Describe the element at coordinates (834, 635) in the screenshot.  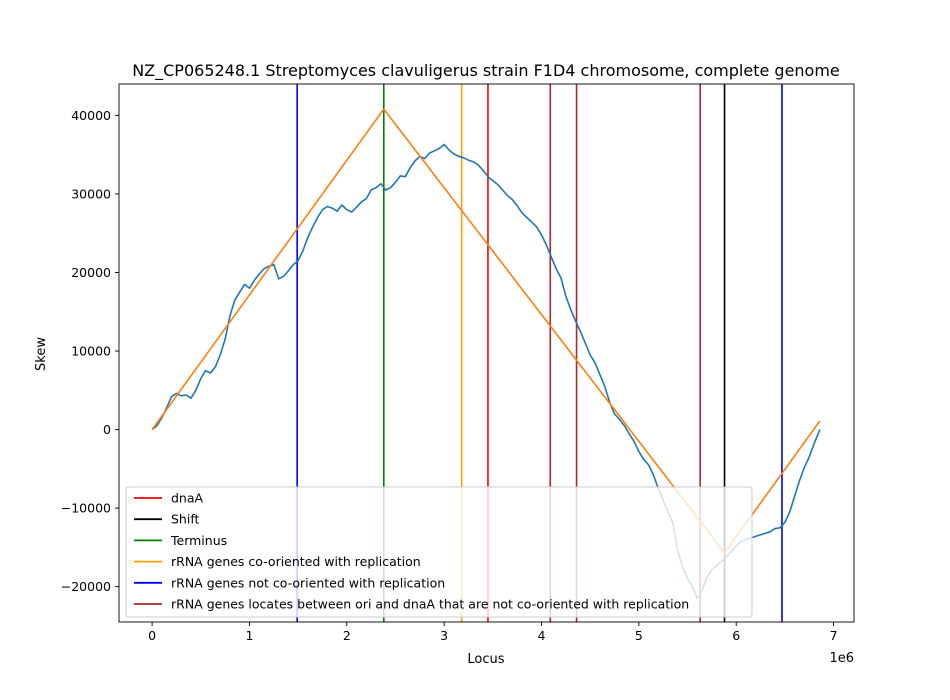
I see `x-tick-label: 7` at that location.